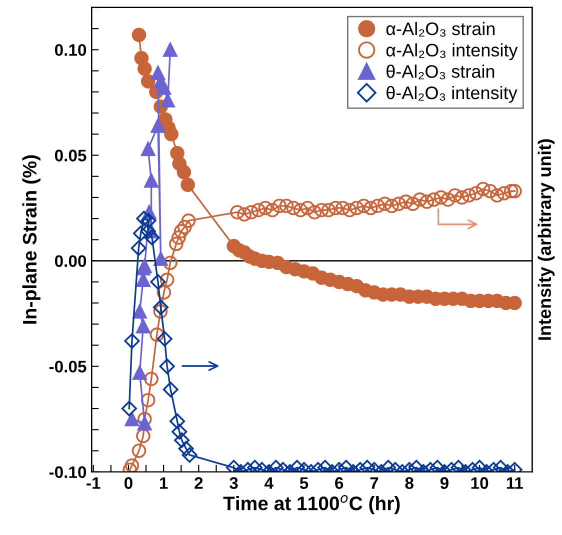 The image size is (562, 535). Describe the element at coordinates (311, 504) in the screenshot. I see `x-axis-title: Time at 1100$^{o}$C (hr)` at that location.